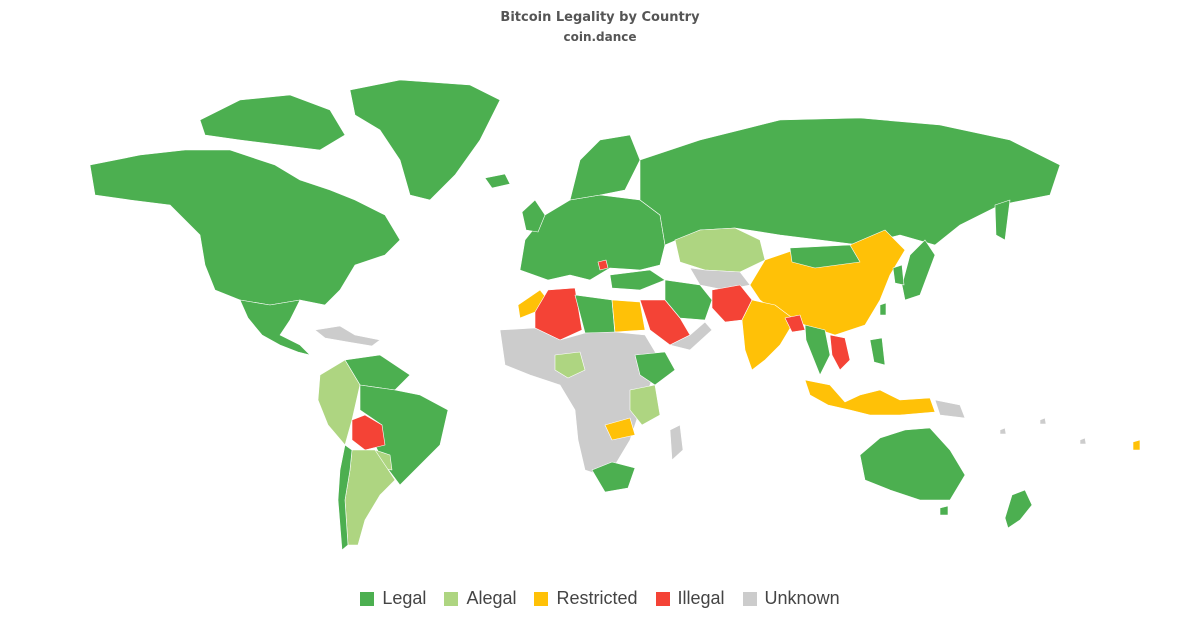 The width and height of the screenshot is (1200, 625). Describe the element at coordinates (491, 598) in the screenshot. I see `legend-label-alegal: Alegal` at that location.